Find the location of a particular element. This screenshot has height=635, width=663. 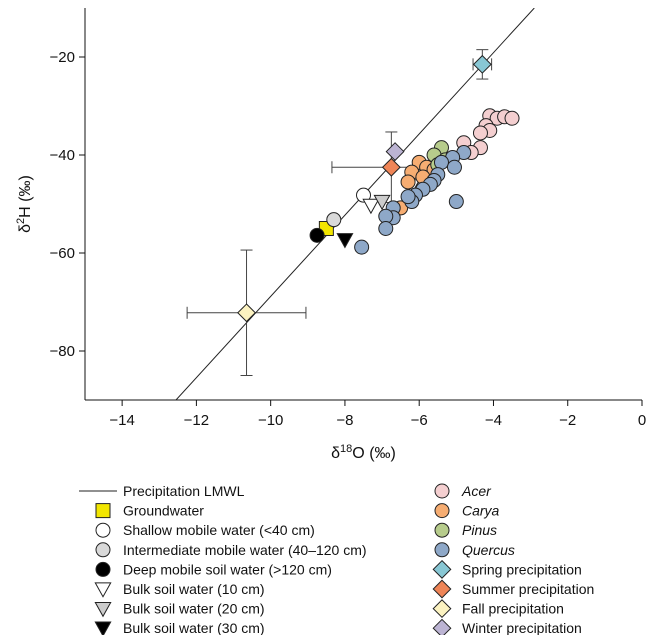

legend-label: Carya is located at coordinates (481, 511).